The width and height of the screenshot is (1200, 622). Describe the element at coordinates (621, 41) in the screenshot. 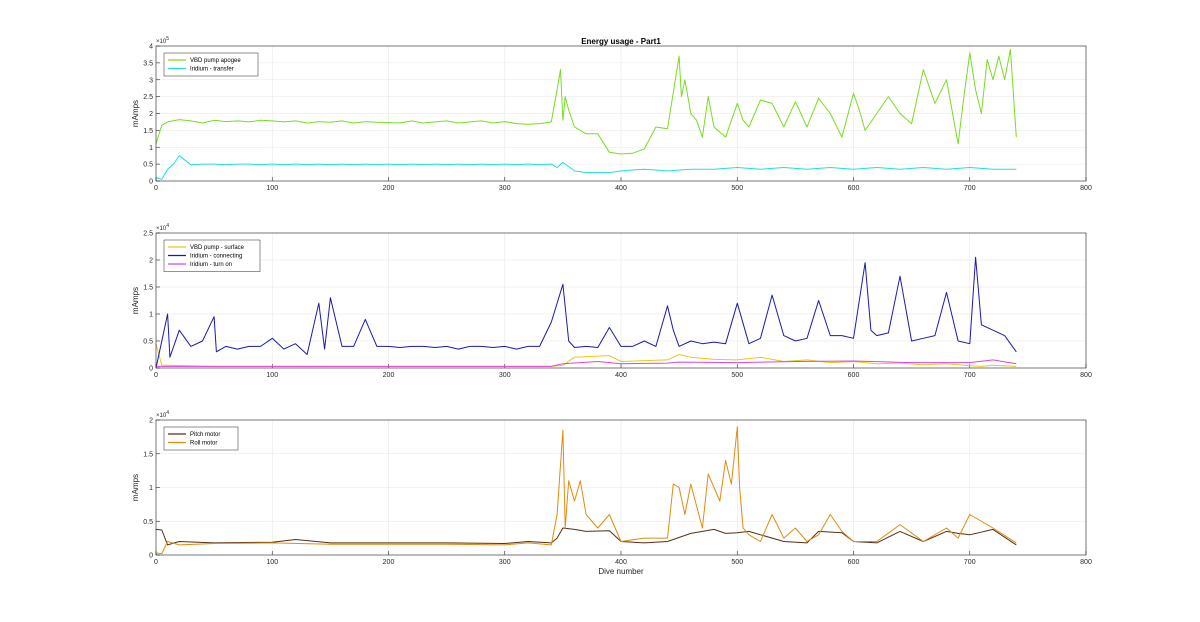

I see `figure-title: Energy usage - Part1` at that location.